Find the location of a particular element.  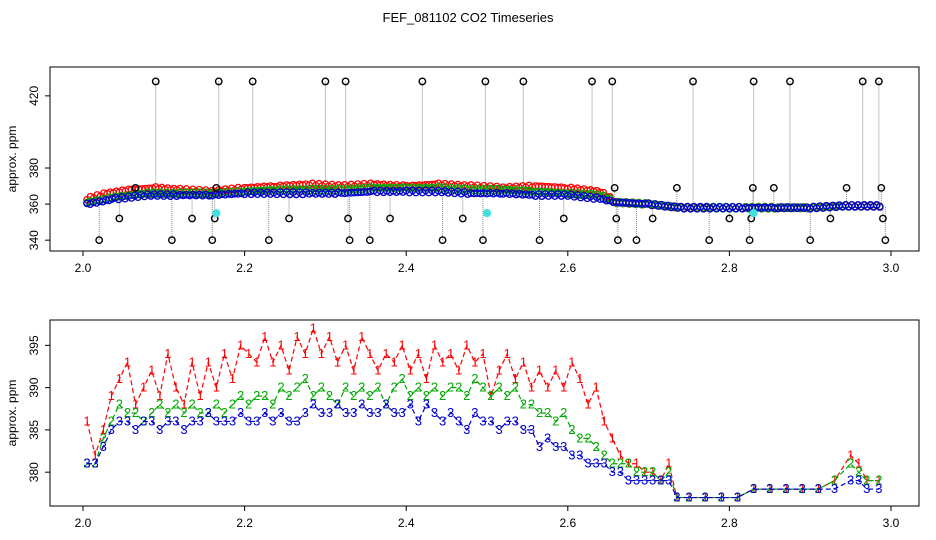

top-y-tick-label: 360 is located at coordinates (34, 204).